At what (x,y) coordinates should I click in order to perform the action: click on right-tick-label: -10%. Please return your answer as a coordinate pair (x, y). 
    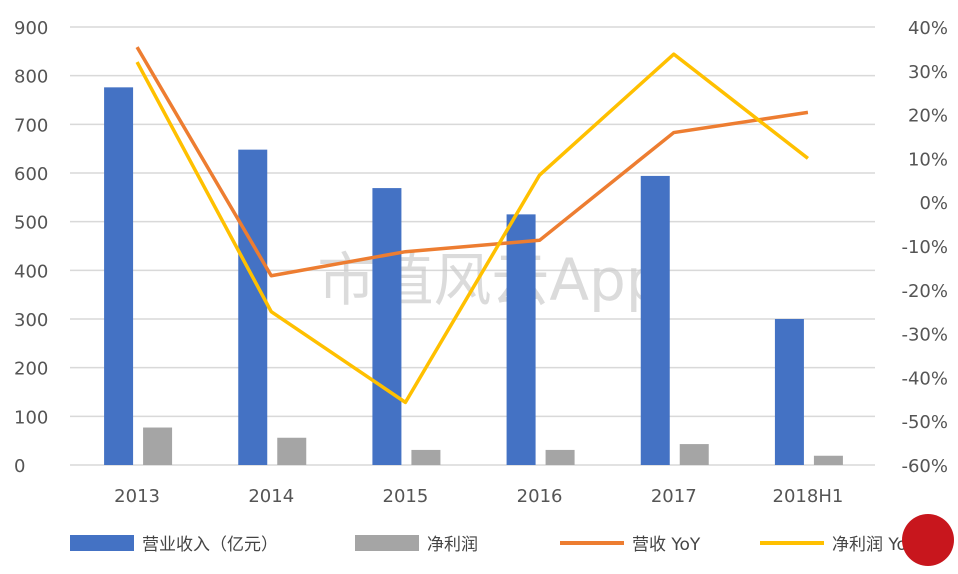
    Looking at the image, I should click on (924, 247).